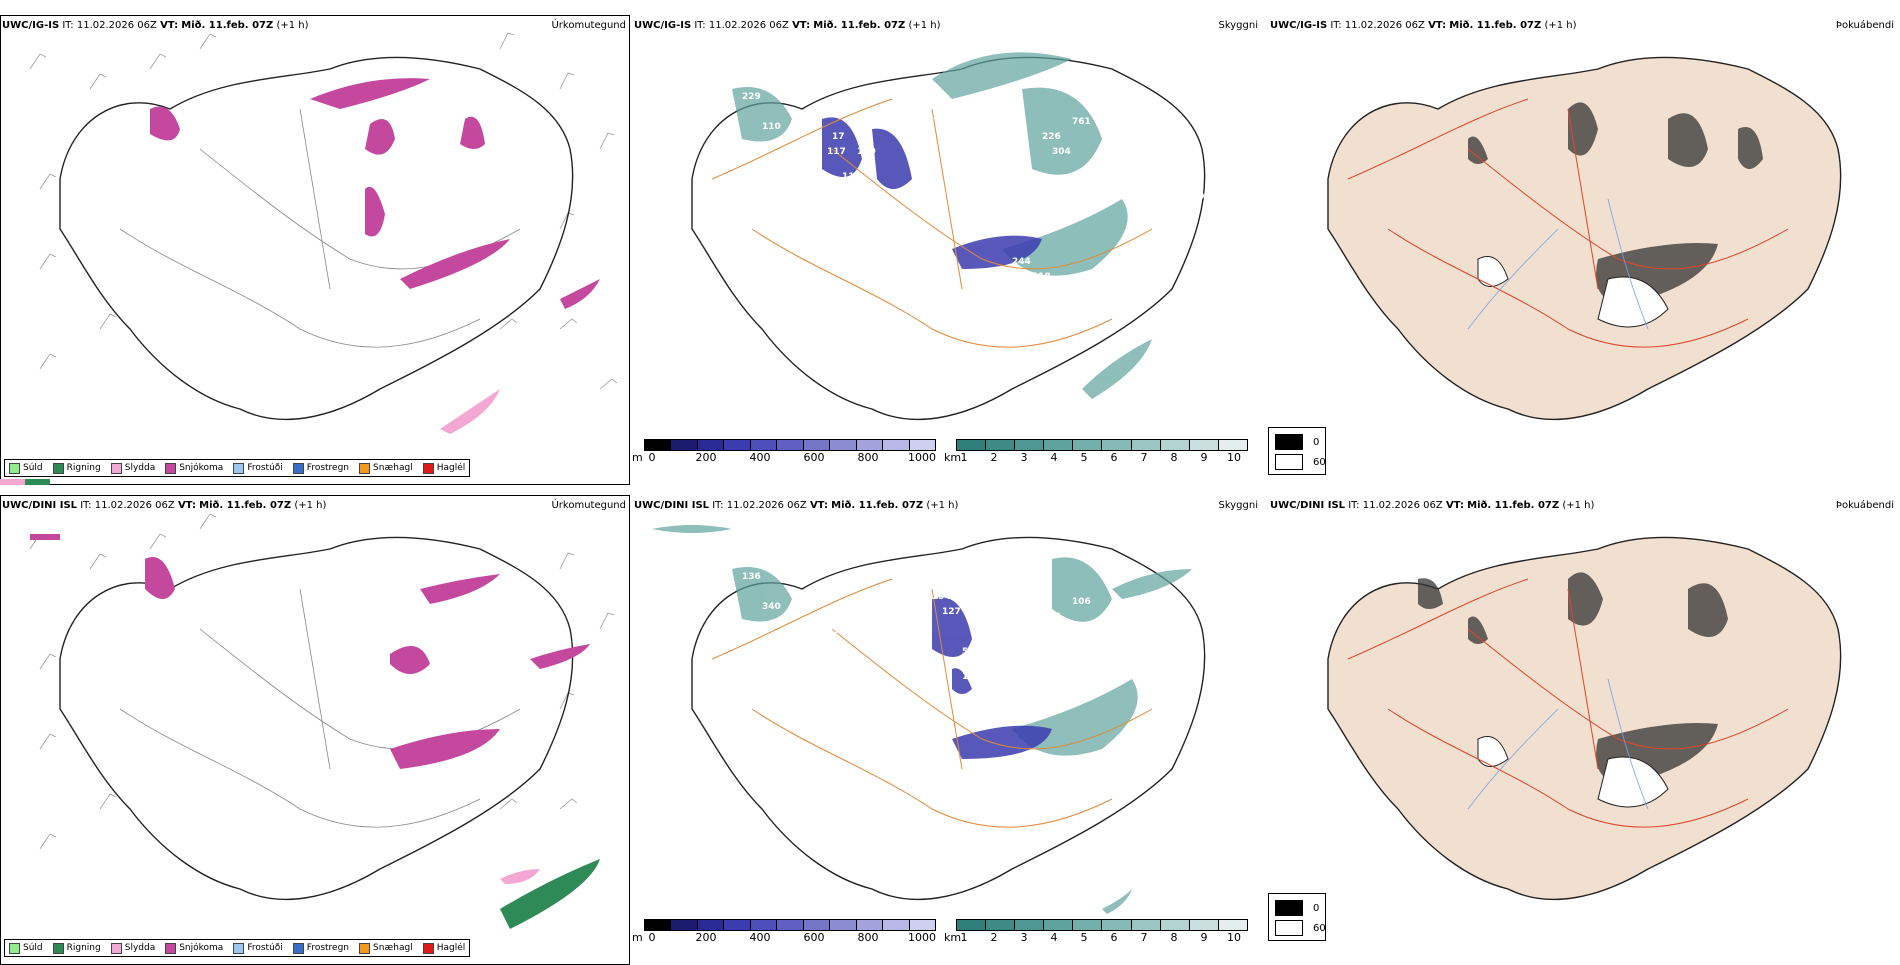 The width and height of the screenshot is (1900, 965). What do you see at coordinates (981, 657) in the screenshot?
I see `cloud-base-label: 984` at bounding box center [981, 657].